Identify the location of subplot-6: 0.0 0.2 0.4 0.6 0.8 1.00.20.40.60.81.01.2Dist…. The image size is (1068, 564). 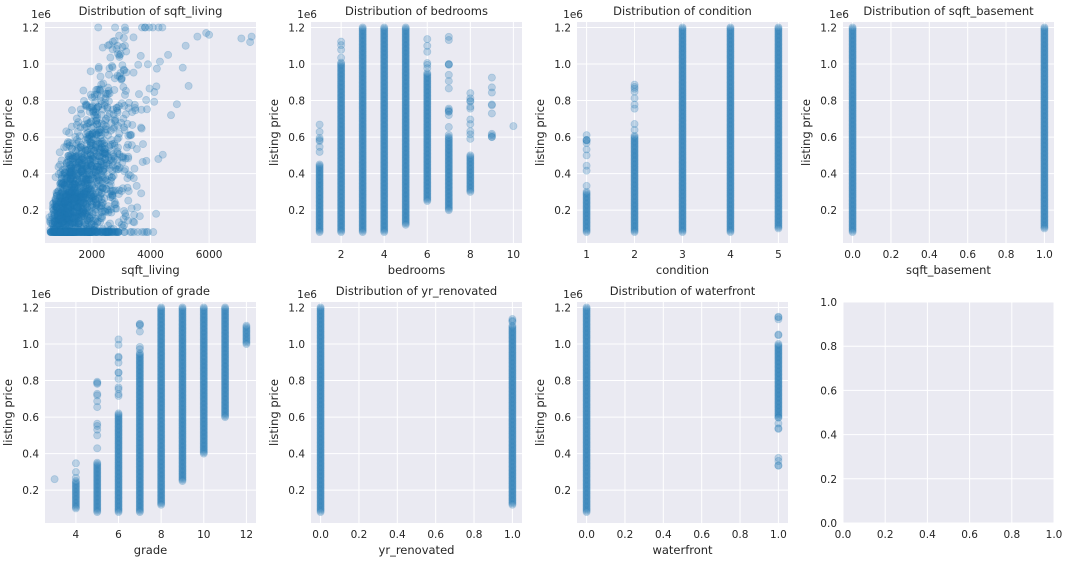
(394, 420).